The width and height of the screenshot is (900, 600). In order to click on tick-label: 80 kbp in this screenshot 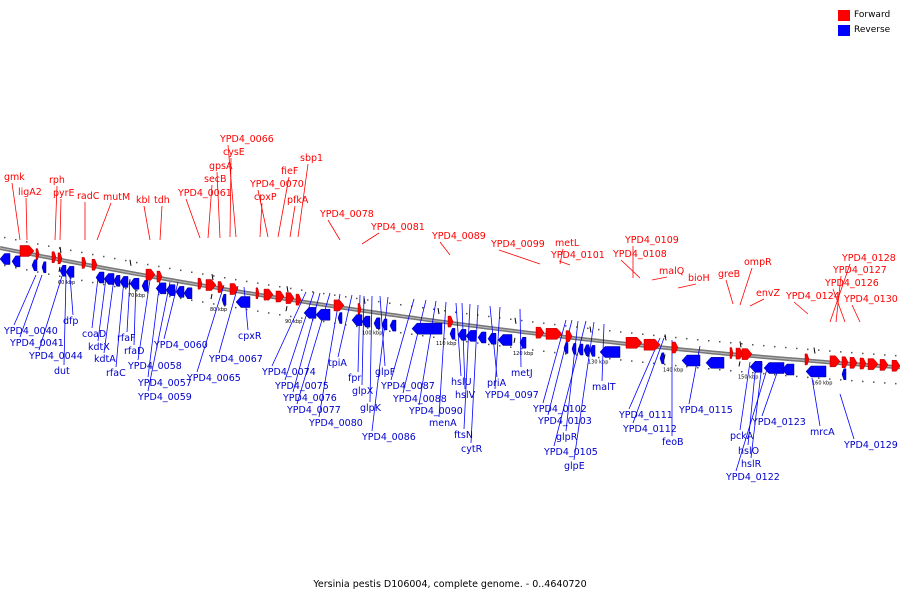, I will do `click(218, 310)`.